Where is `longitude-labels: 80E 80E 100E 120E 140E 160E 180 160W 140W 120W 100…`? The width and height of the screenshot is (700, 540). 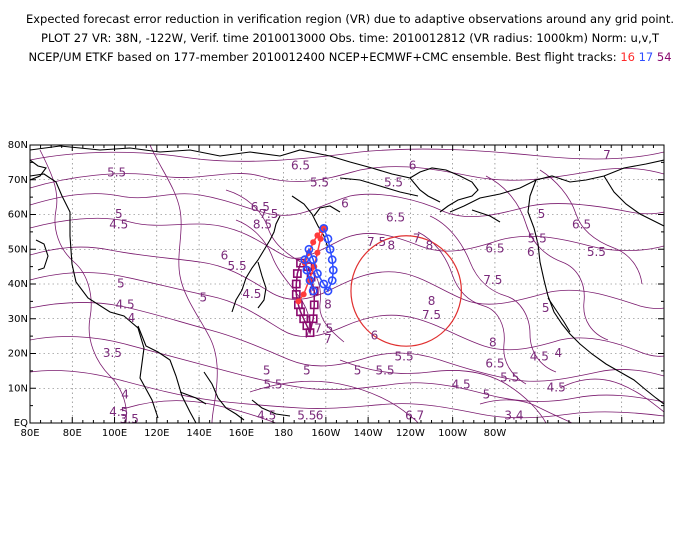
longitude-labels: 80E 80E 100E 120E 140E 160E 180 160W 140W 120W 100… is located at coordinates (263, 433).